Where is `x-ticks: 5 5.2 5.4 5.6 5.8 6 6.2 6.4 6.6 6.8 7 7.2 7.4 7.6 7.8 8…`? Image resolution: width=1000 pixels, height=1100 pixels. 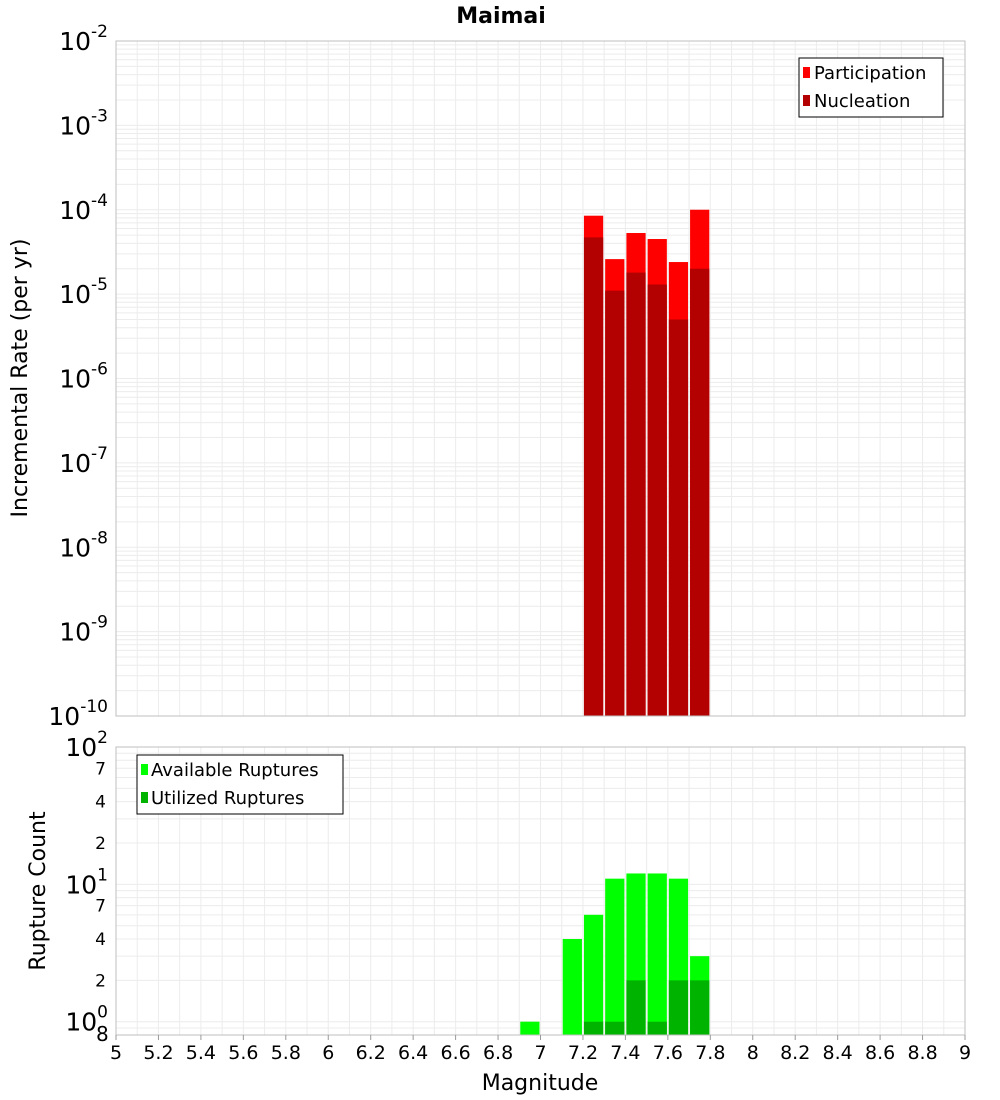
x-ticks: 5 5.2 5.4 5.6 5.8 6 6.2 6.4 6.6 6.8 7 7.2 7.4 7.6 7.8 8… is located at coordinates (540, 1049).